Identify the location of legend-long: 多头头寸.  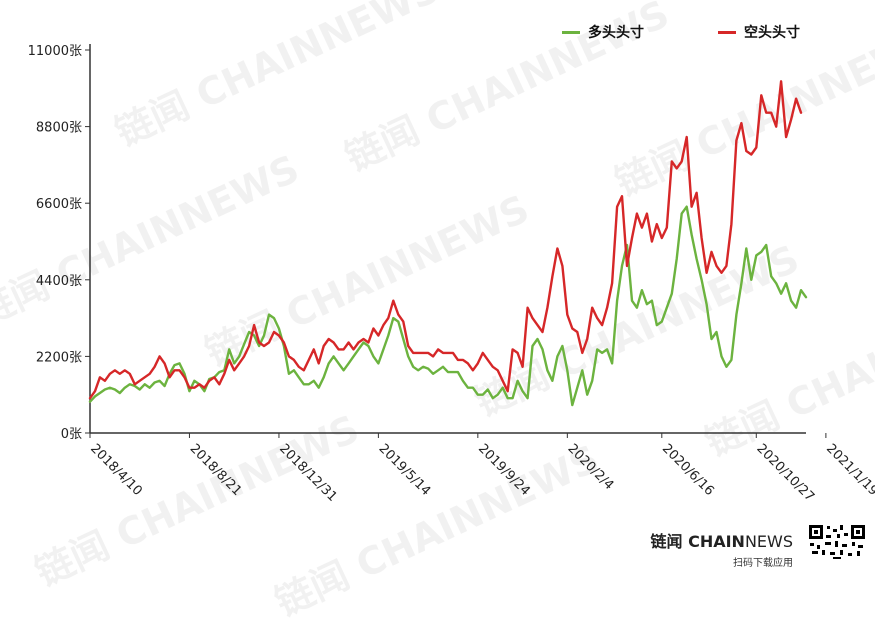
(603, 32).